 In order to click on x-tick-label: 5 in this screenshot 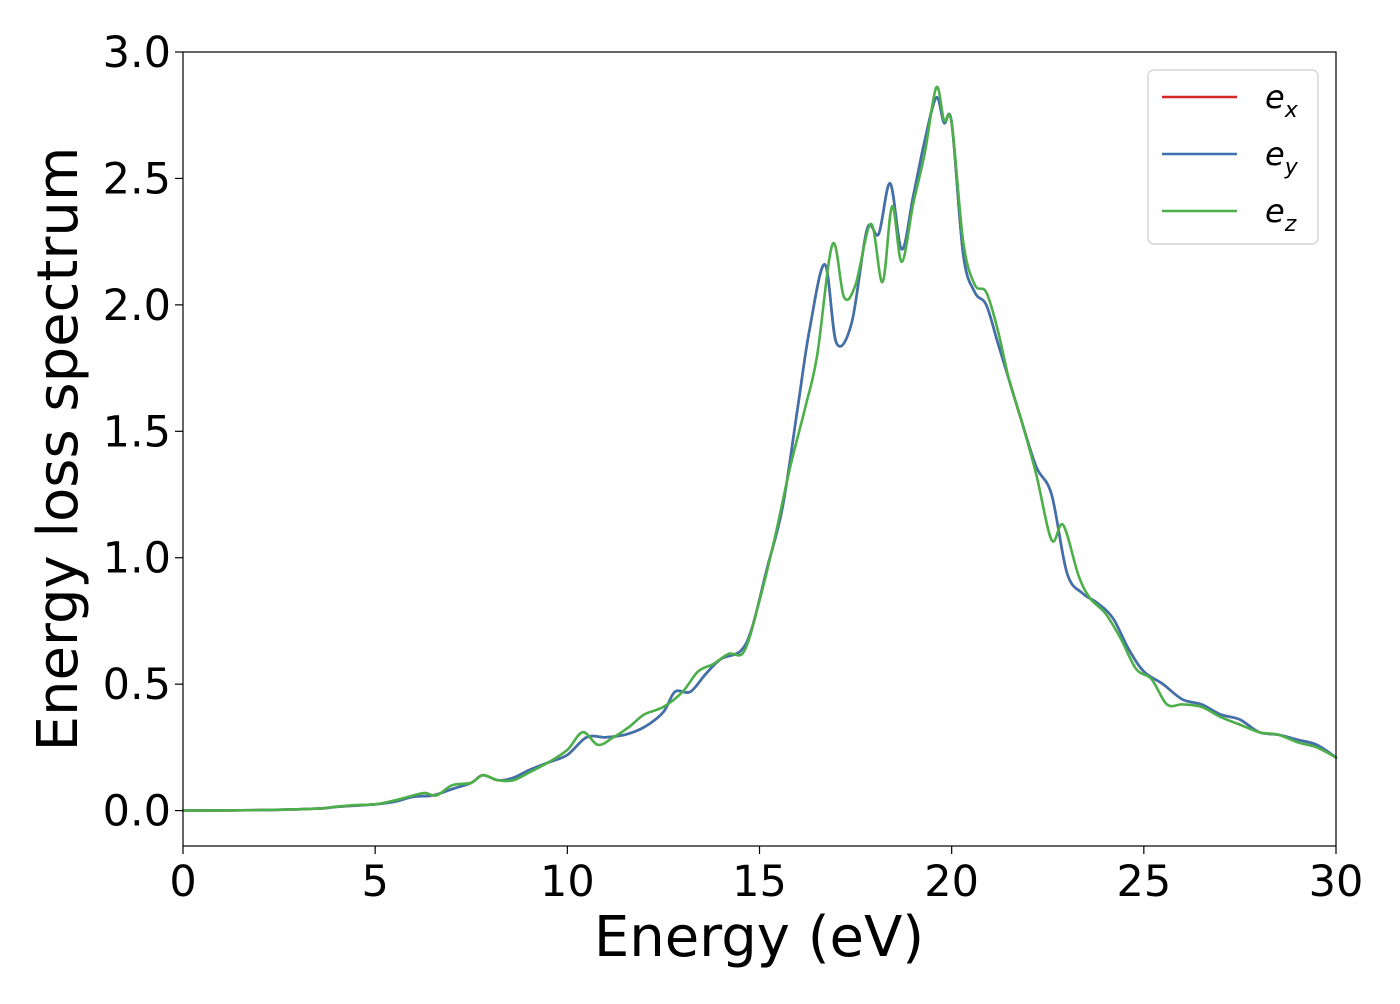, I will do `click(374, 882)`.